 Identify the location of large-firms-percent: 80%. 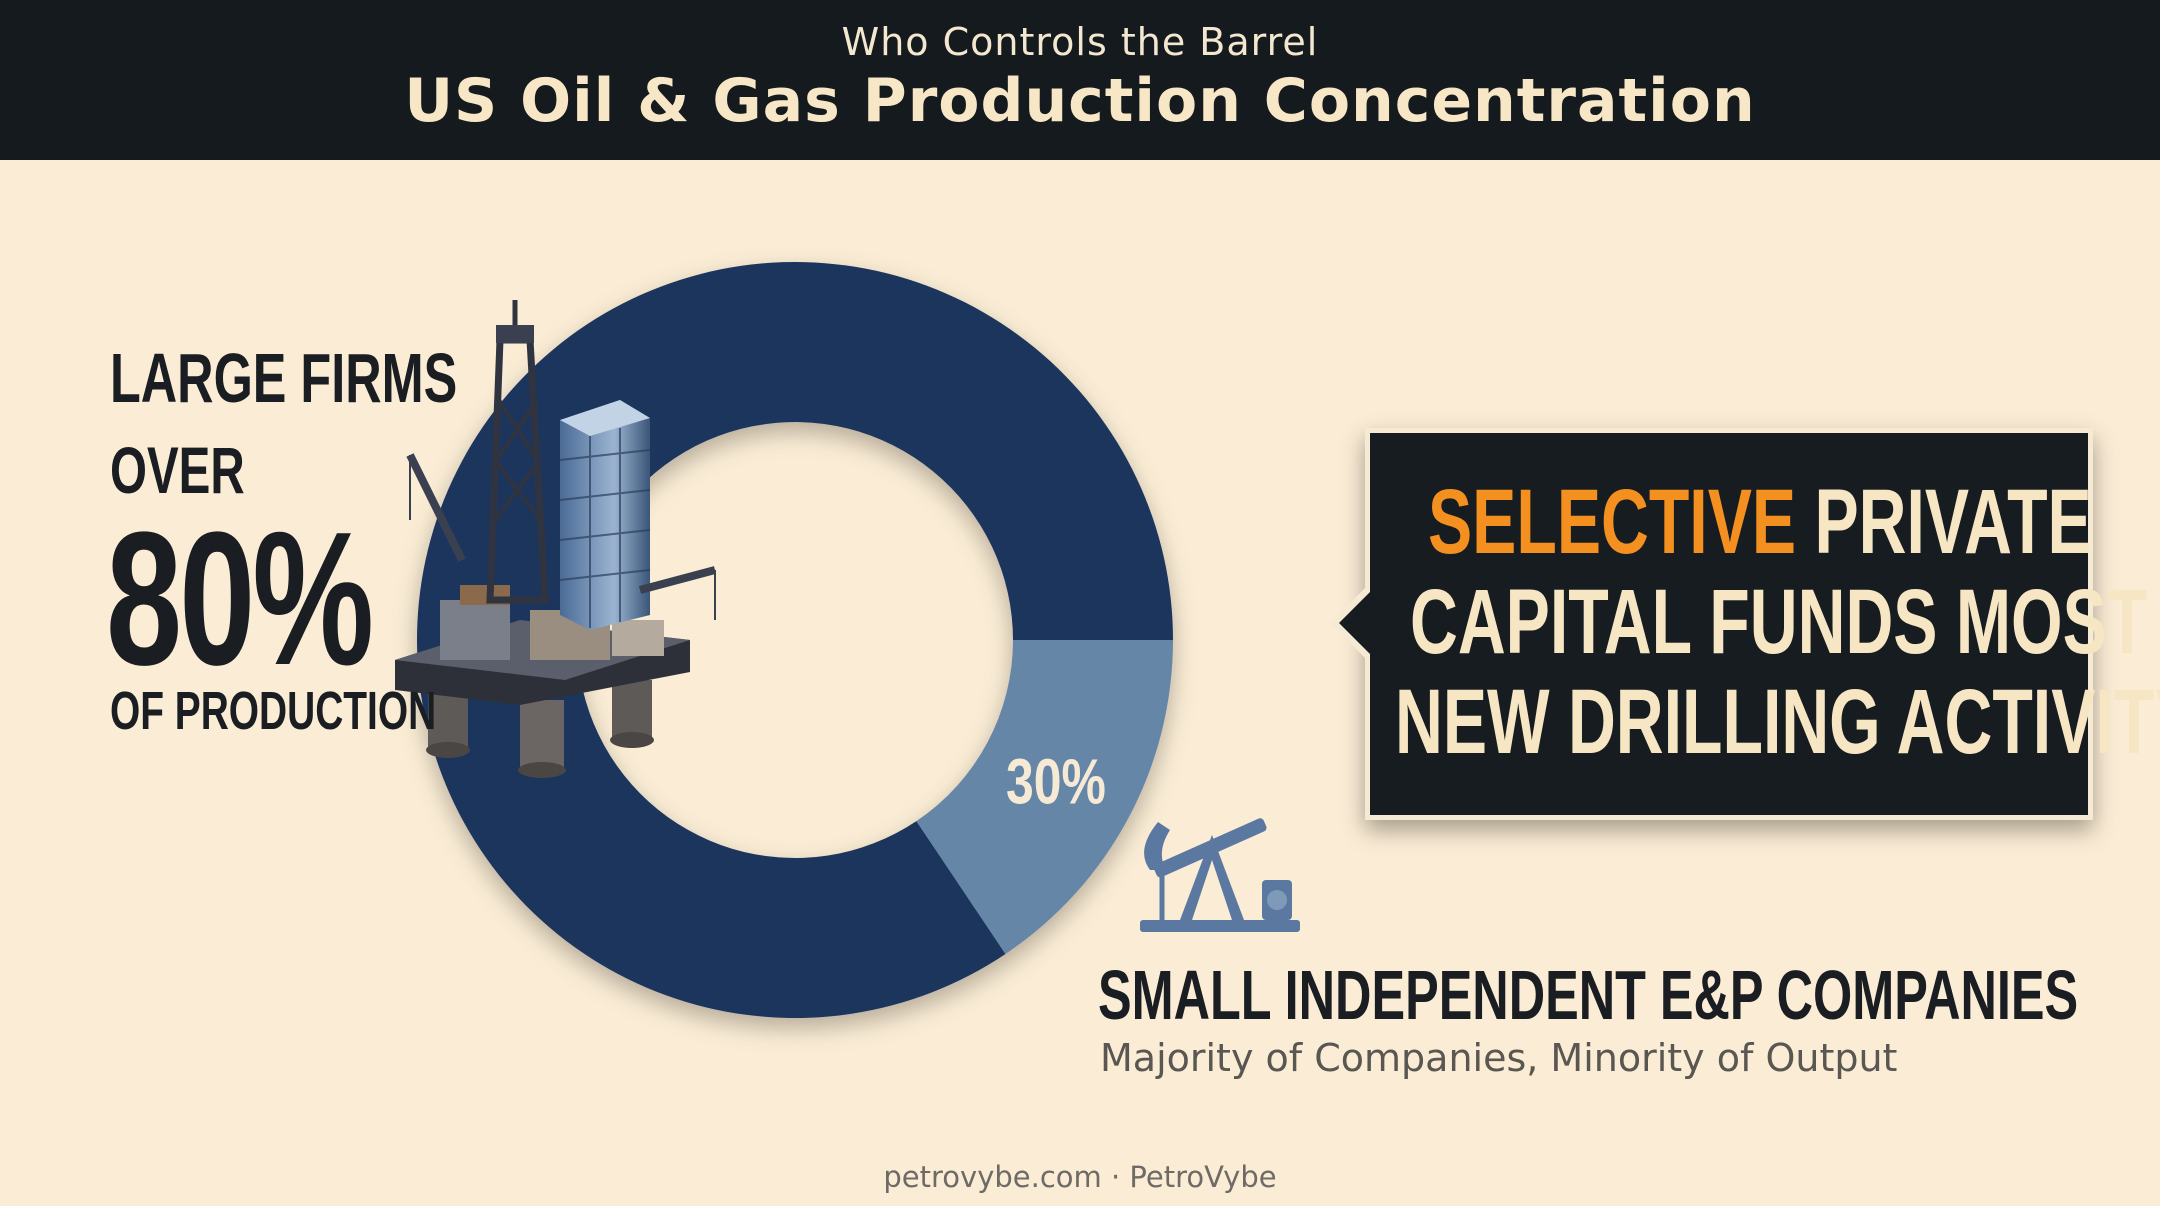
(240, 599).